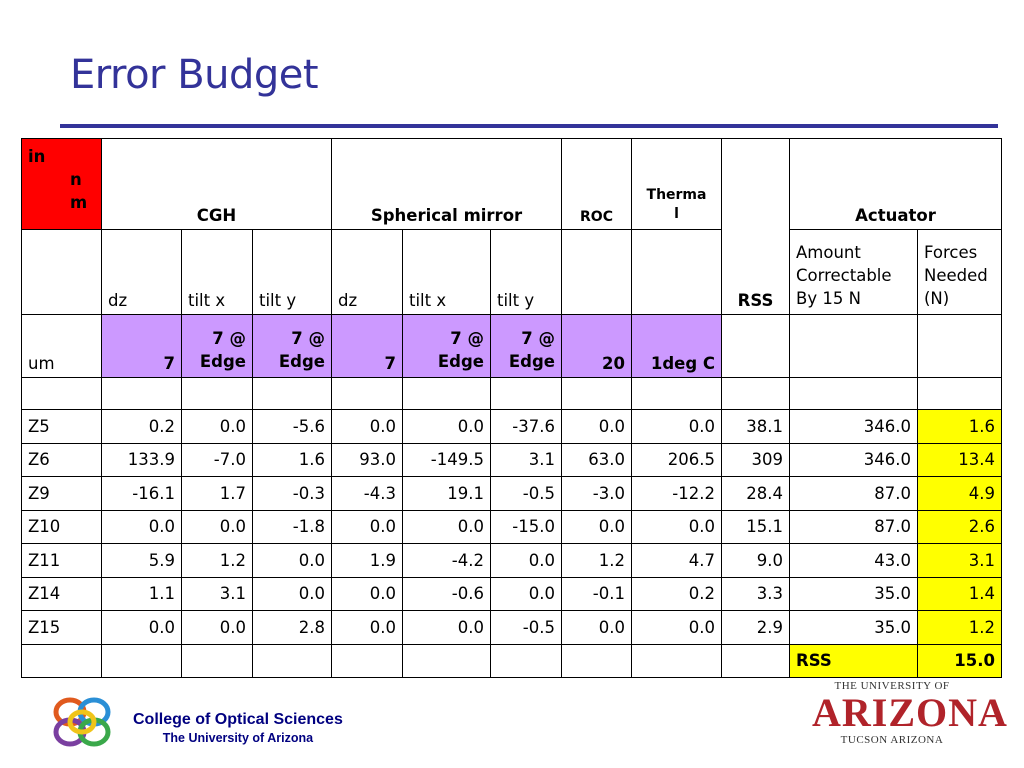 The image size is (1024, 768). What do you see at coordinates (446, 593) in the screenshot?
I see `value-cell: -0.6` at bounding box center [446, 593].